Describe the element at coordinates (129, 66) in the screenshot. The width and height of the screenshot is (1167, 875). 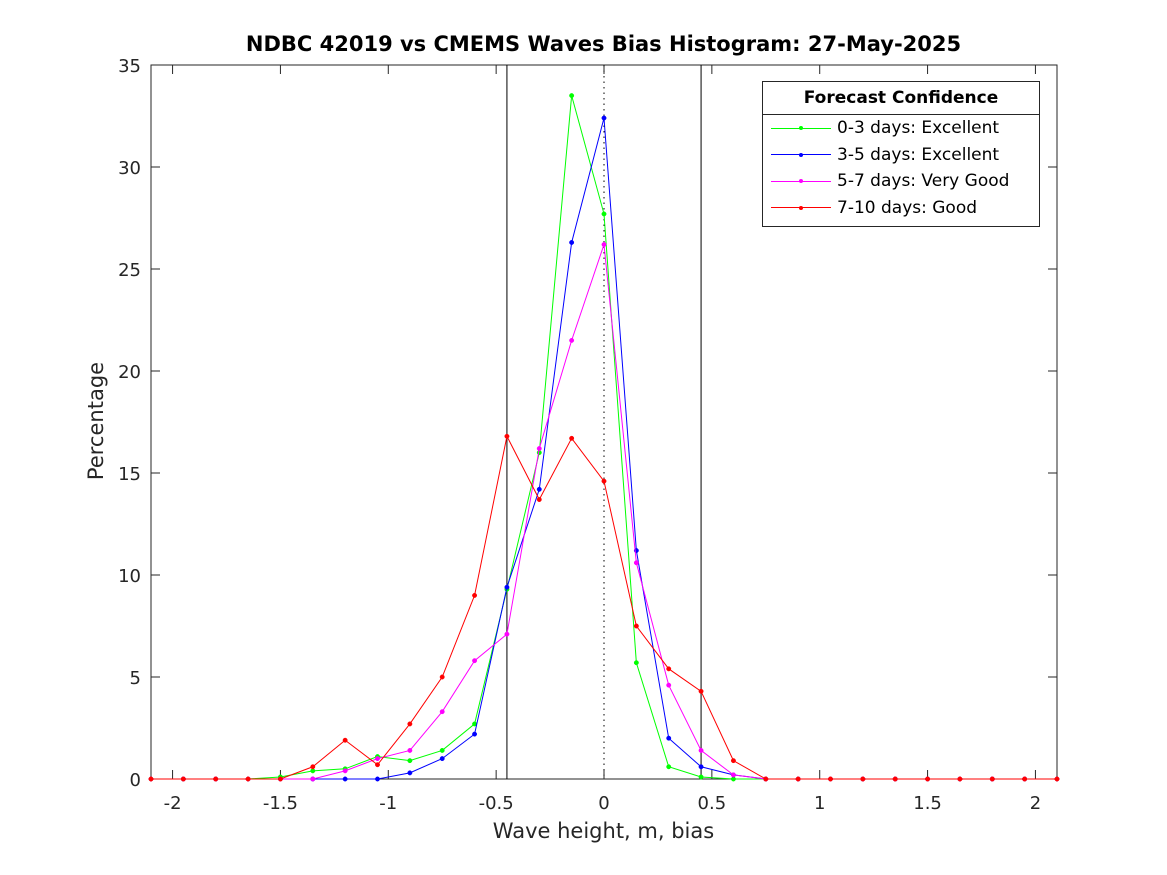
I see `y-tick-label: 35` at that location.